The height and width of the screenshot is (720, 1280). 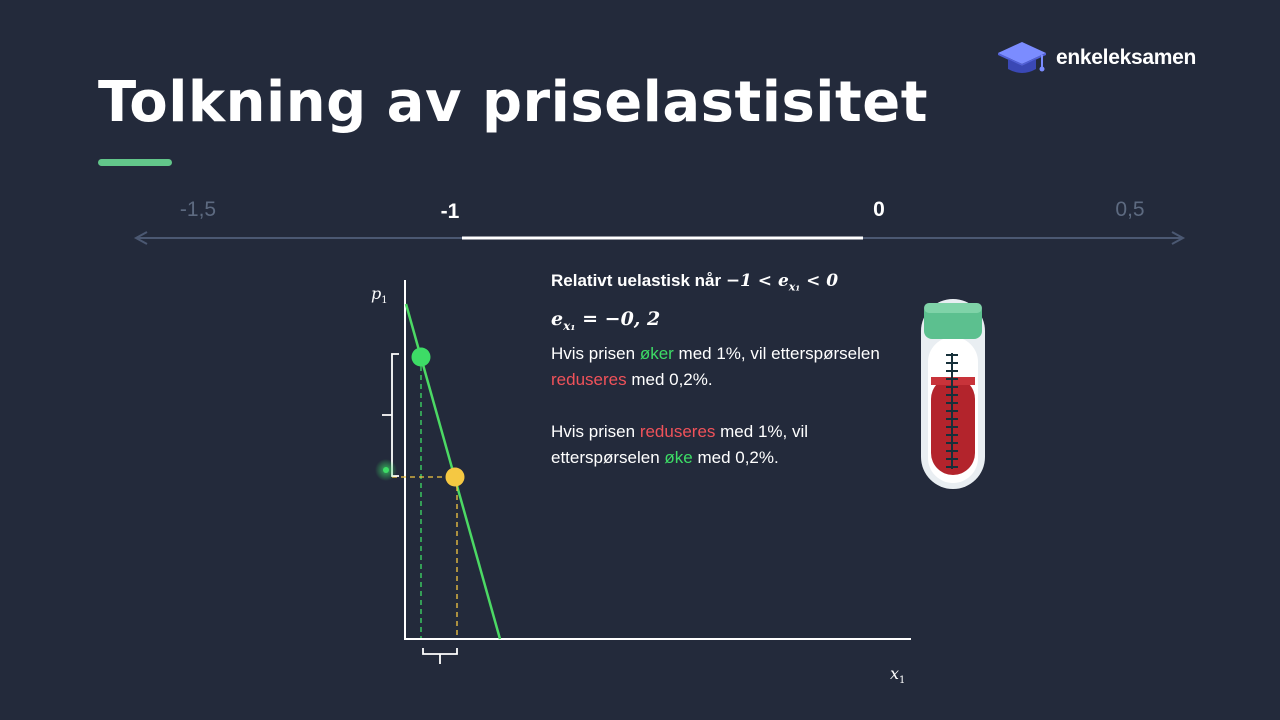 What do you see at coordinates (1126, 57) in the screenshot?
I see `logo-text: enkeleksamen` at bounding box center [1126, 57].